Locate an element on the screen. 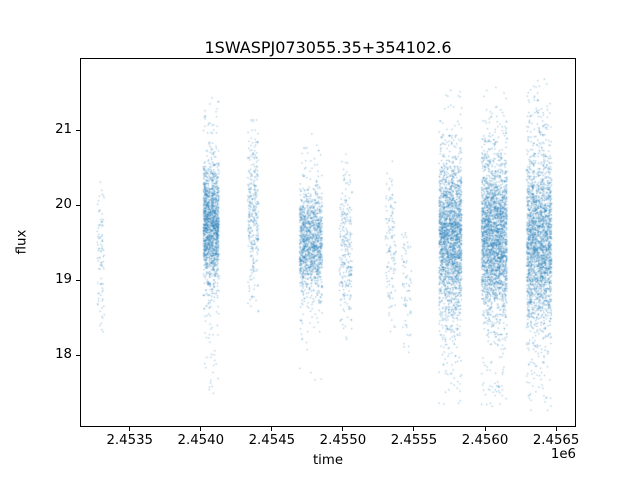 The height and width of the screenshot is (480, 640). y-tick-label: 19 is located at coordinates (63, 279).